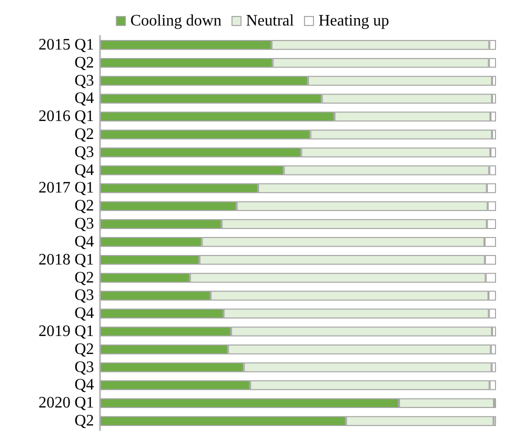 The image size is (505, 441). What do you see at coordinates (66, 403) in the screenshot?
I see `y-tick-label: 2020 Q1` at bounding box center [66, 403].